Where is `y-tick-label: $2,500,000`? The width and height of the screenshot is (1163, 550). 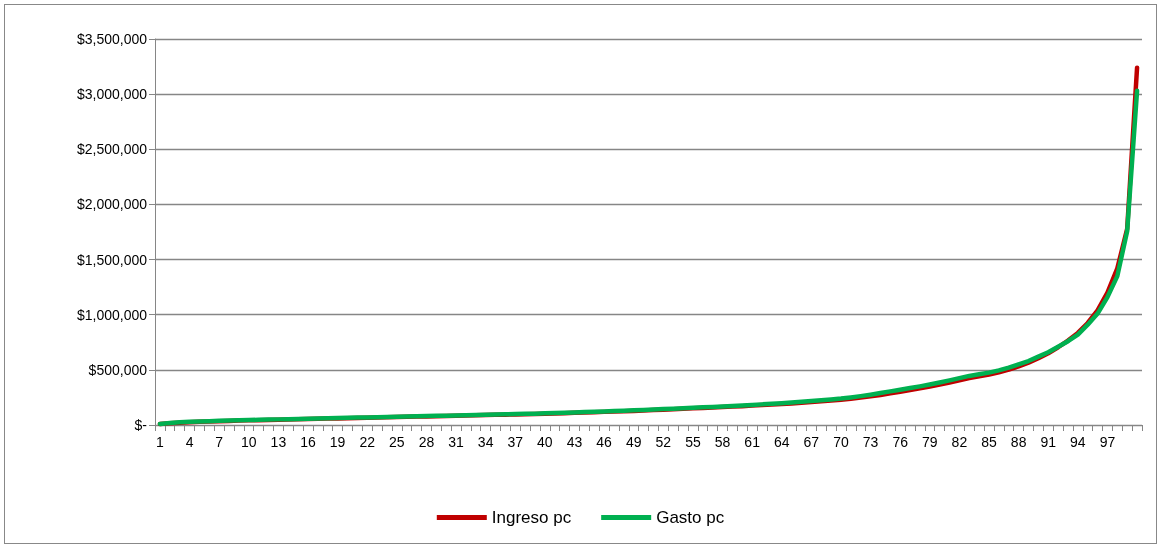
y-tick-label: $2,500,000 is located at coordinates (112, 149).